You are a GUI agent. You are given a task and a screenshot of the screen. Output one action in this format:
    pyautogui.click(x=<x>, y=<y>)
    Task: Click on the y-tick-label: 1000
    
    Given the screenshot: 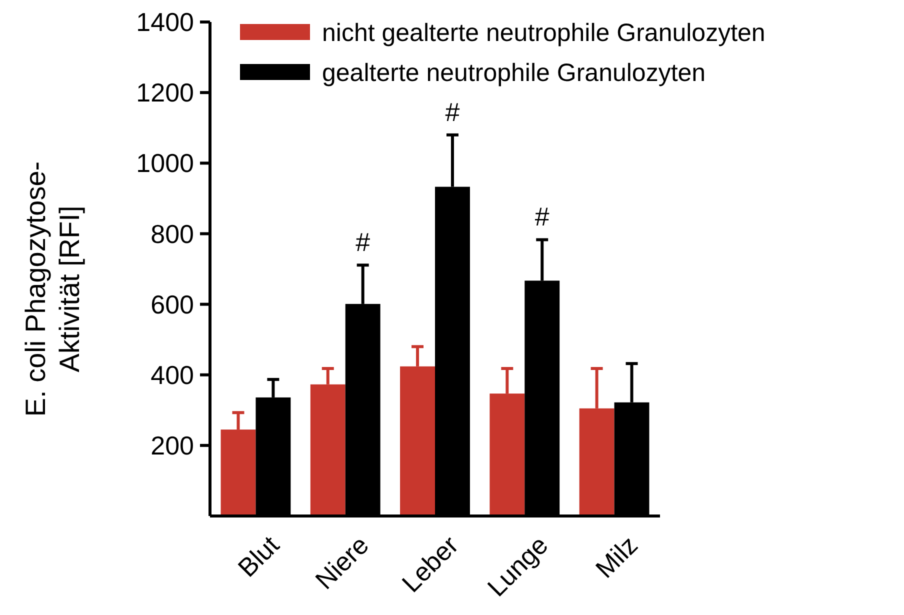 What is the action you would take?
    pyautogui.click(x=165, y=163)
    